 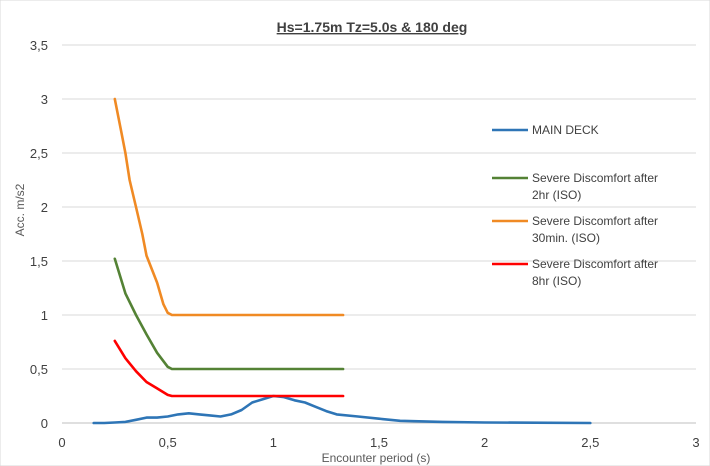 What do you see at coordinates (575, 186) in the screenshot?
I see `legend-item: Severe Discomfort after 2hr (ISO)` at bounding box center [575, 186].